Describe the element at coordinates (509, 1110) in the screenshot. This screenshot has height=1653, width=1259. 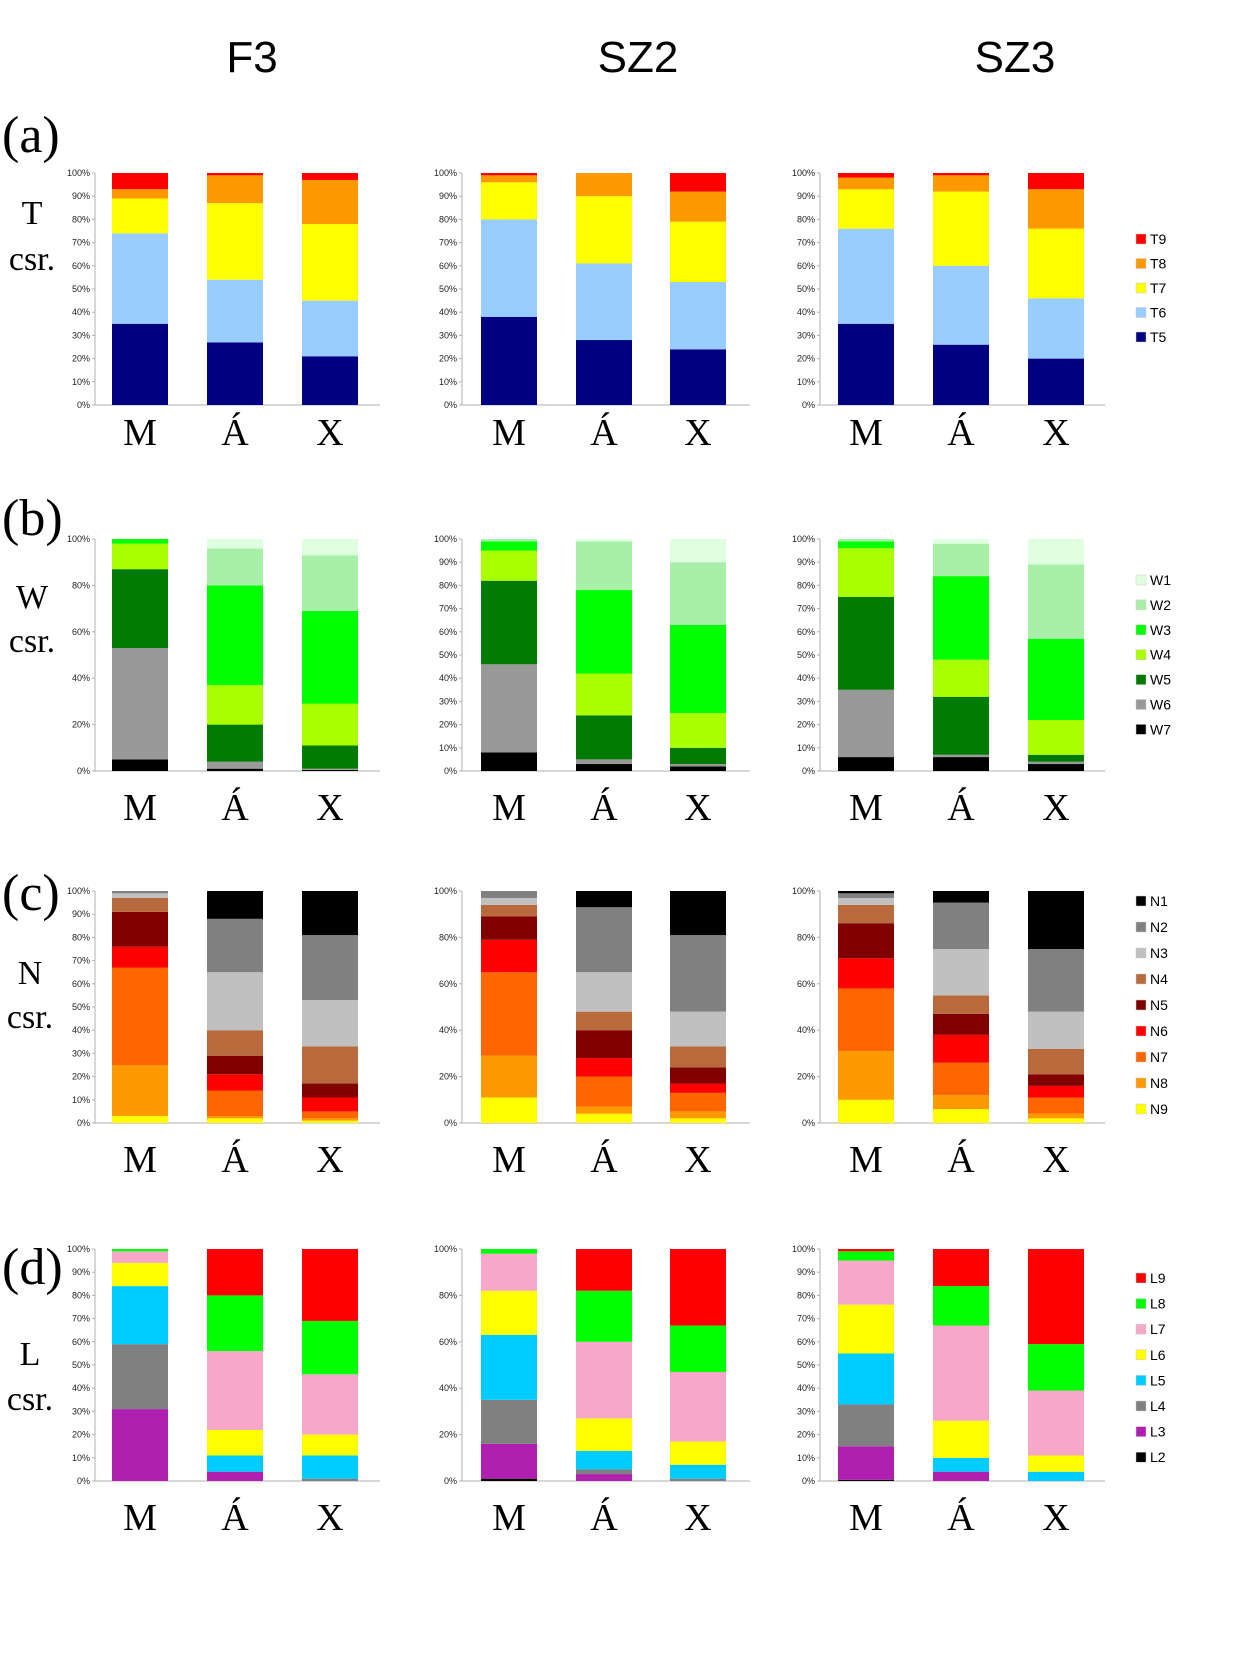
I see `bar-segment-n9` at that location.